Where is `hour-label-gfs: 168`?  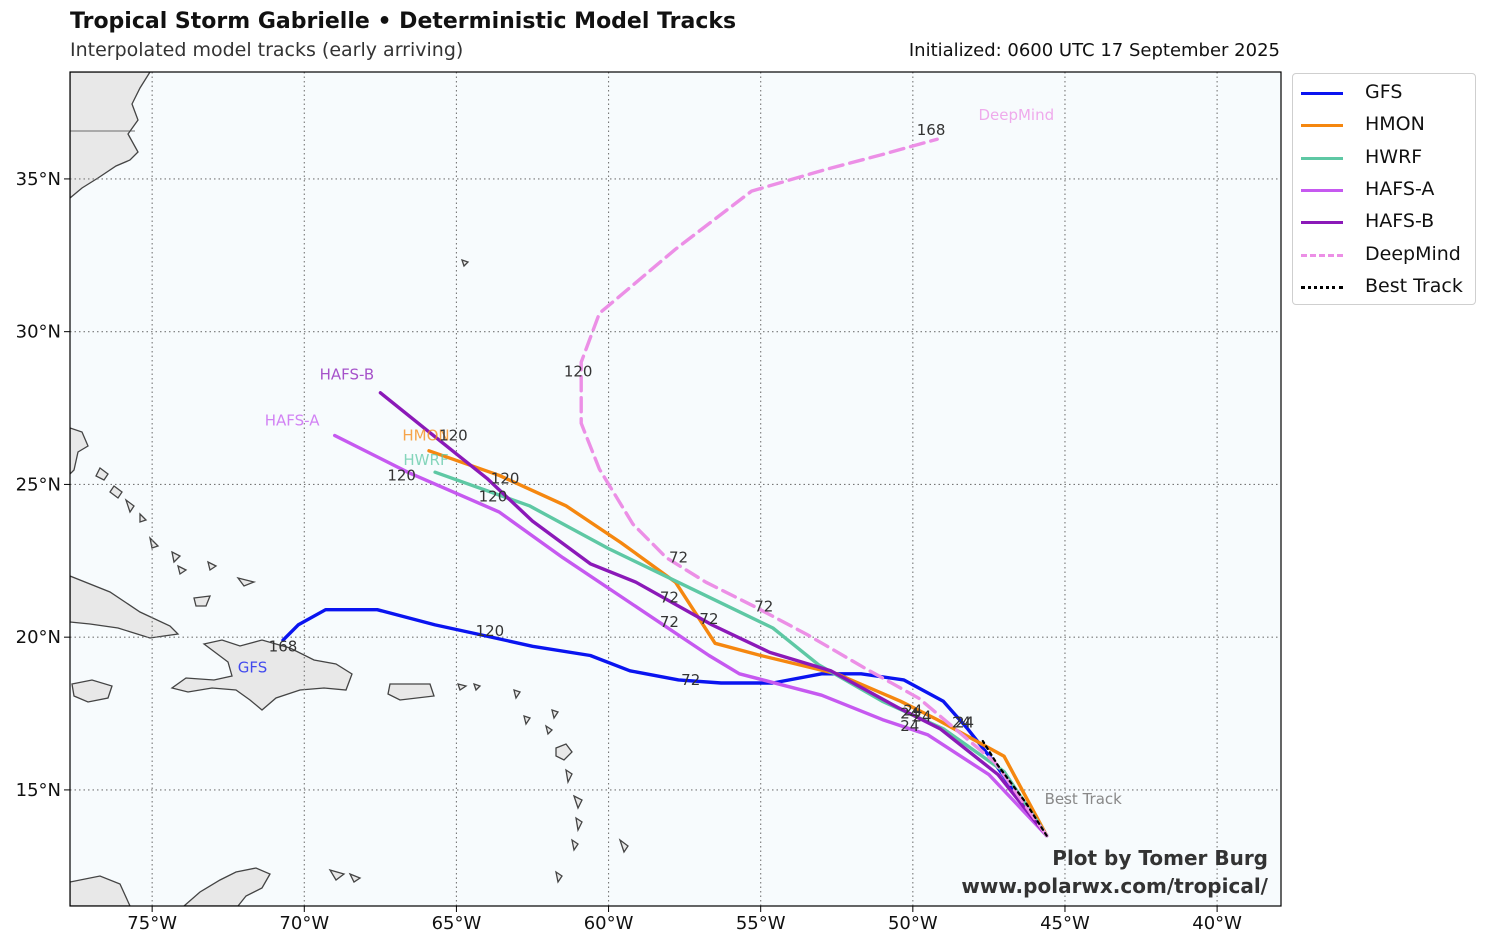
hour-label-gfs: 168 is located at coordinates (283, 646).